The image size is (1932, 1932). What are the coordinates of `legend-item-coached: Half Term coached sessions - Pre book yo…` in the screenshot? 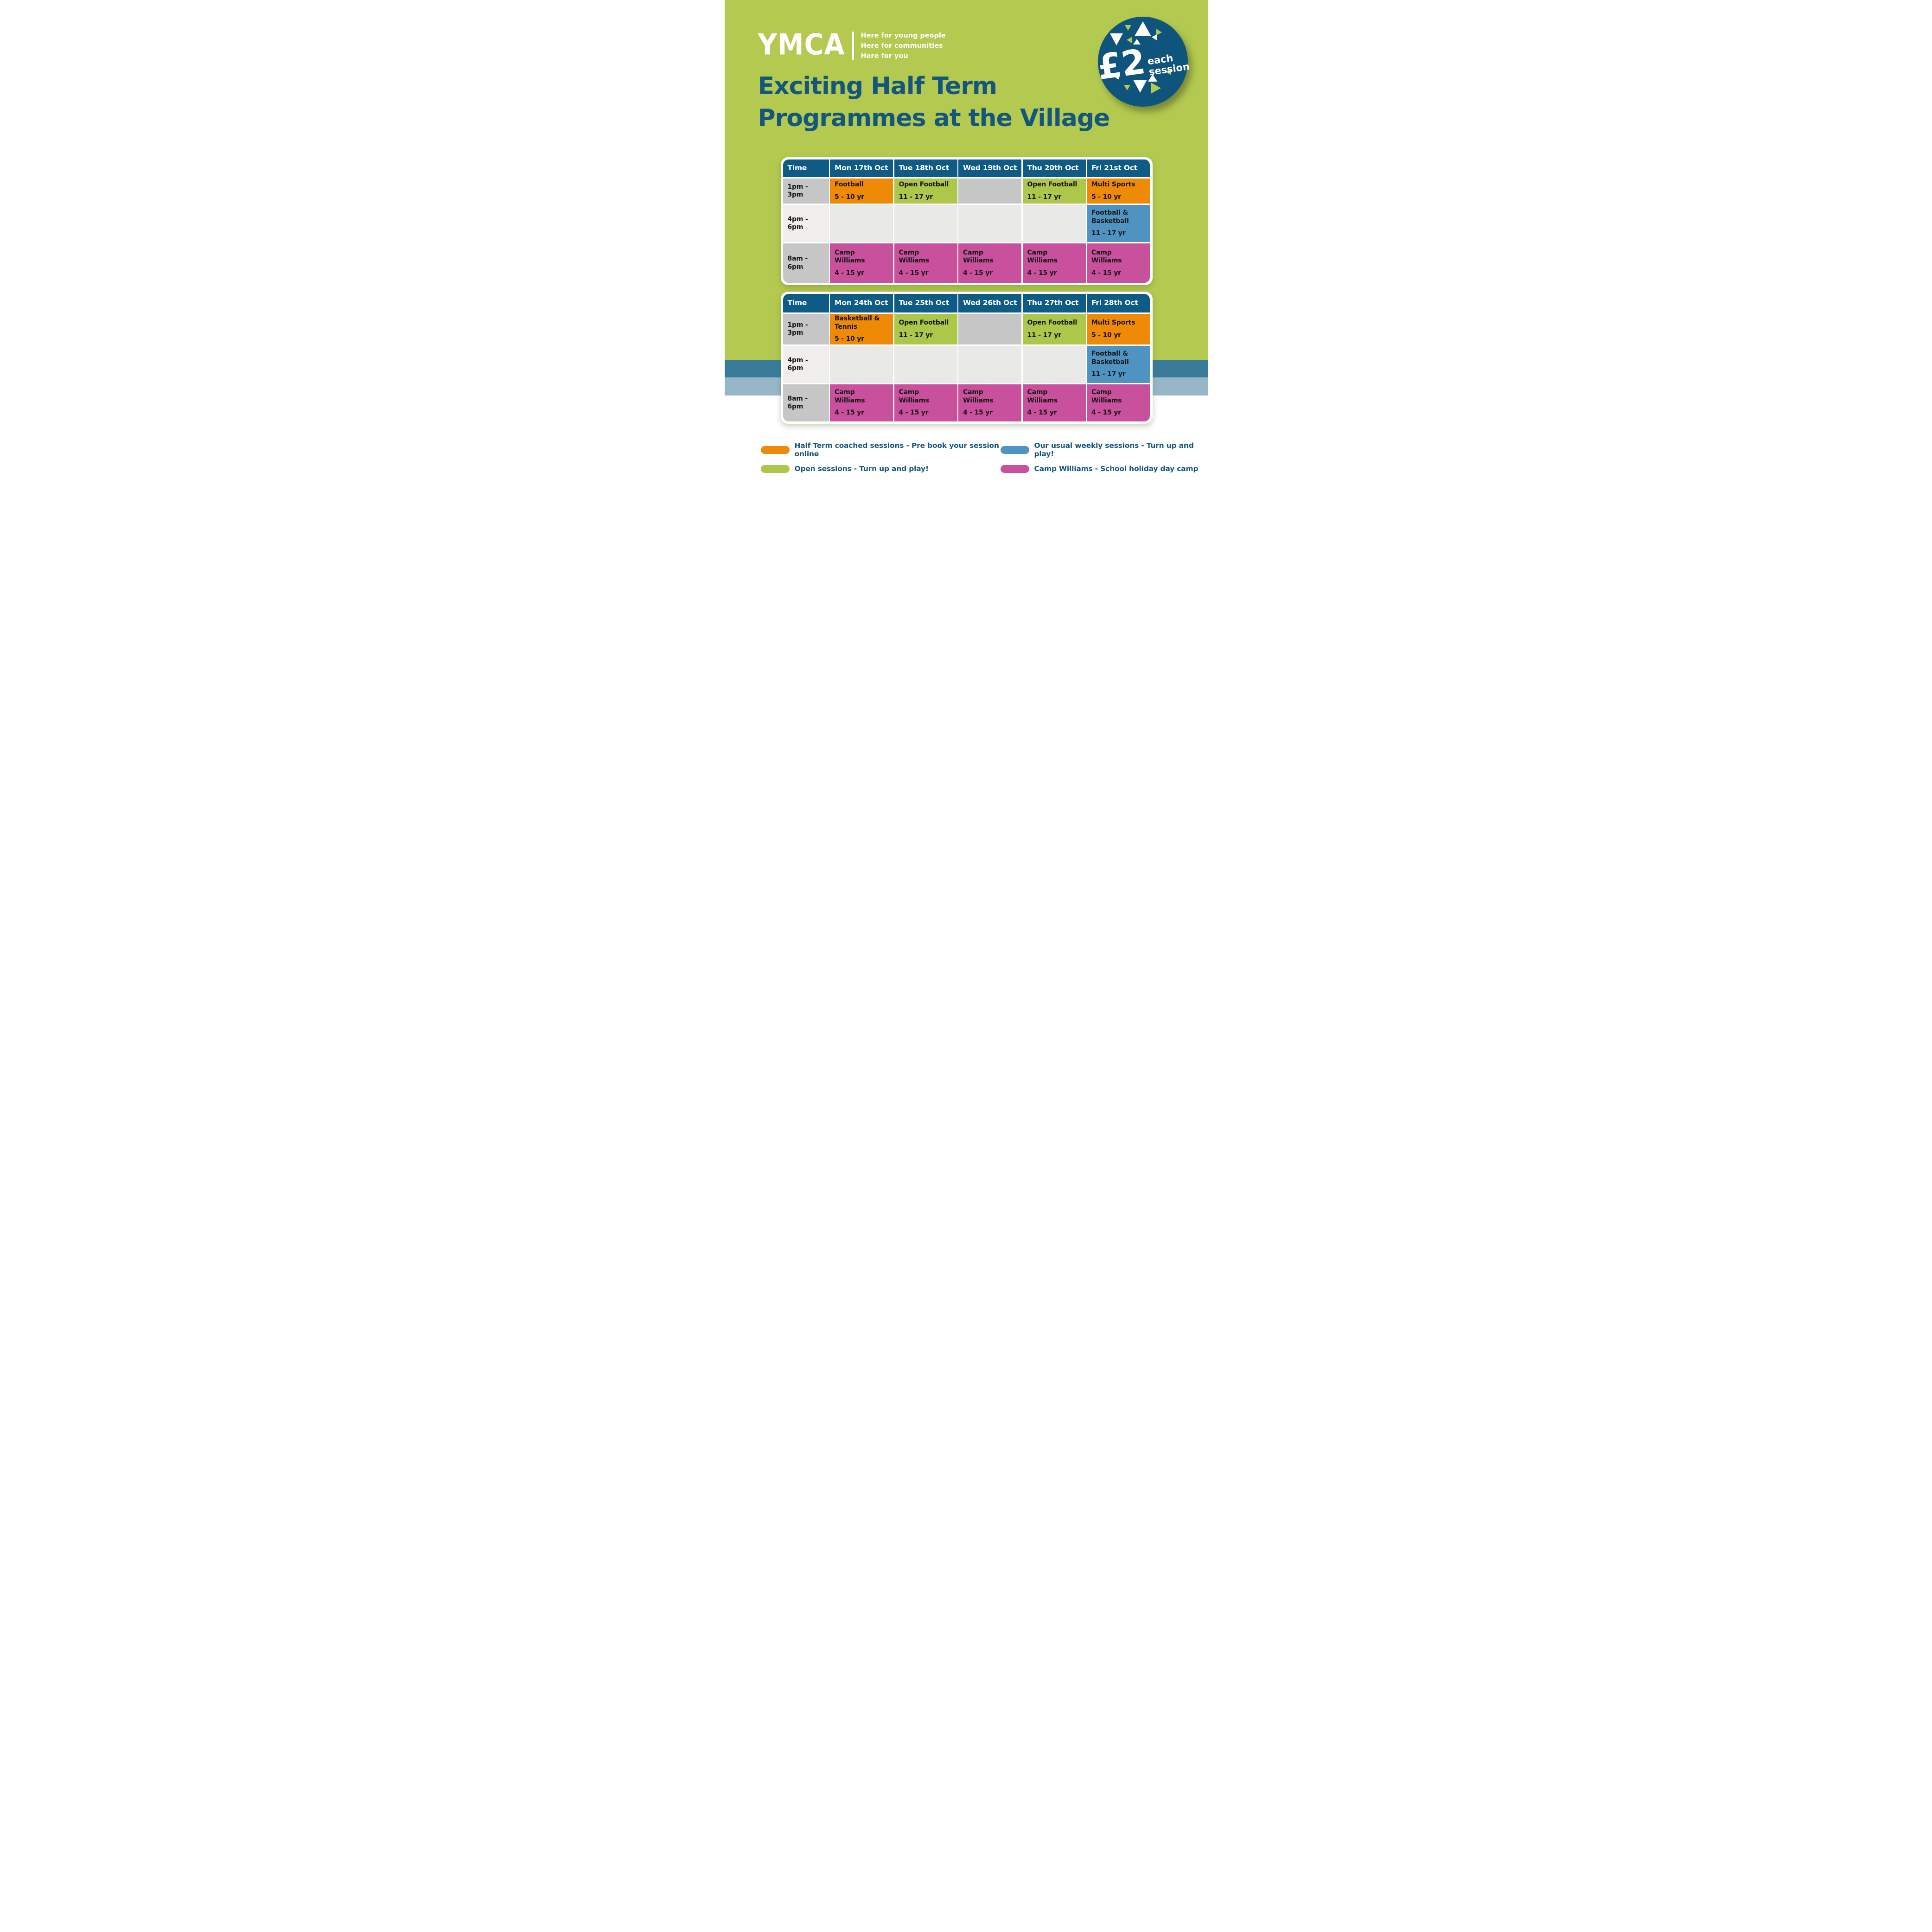 It's located at (880, 450).